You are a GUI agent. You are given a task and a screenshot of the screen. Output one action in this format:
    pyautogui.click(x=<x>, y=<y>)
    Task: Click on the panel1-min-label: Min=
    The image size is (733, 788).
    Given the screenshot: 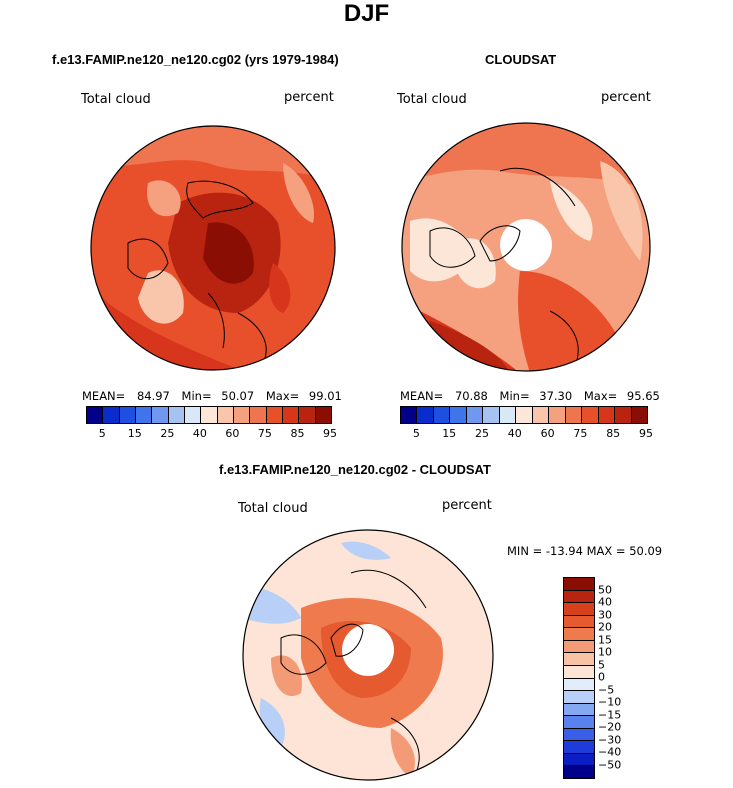 What is the action you would take?
    pyautogui.click(x=196, y=396)
    